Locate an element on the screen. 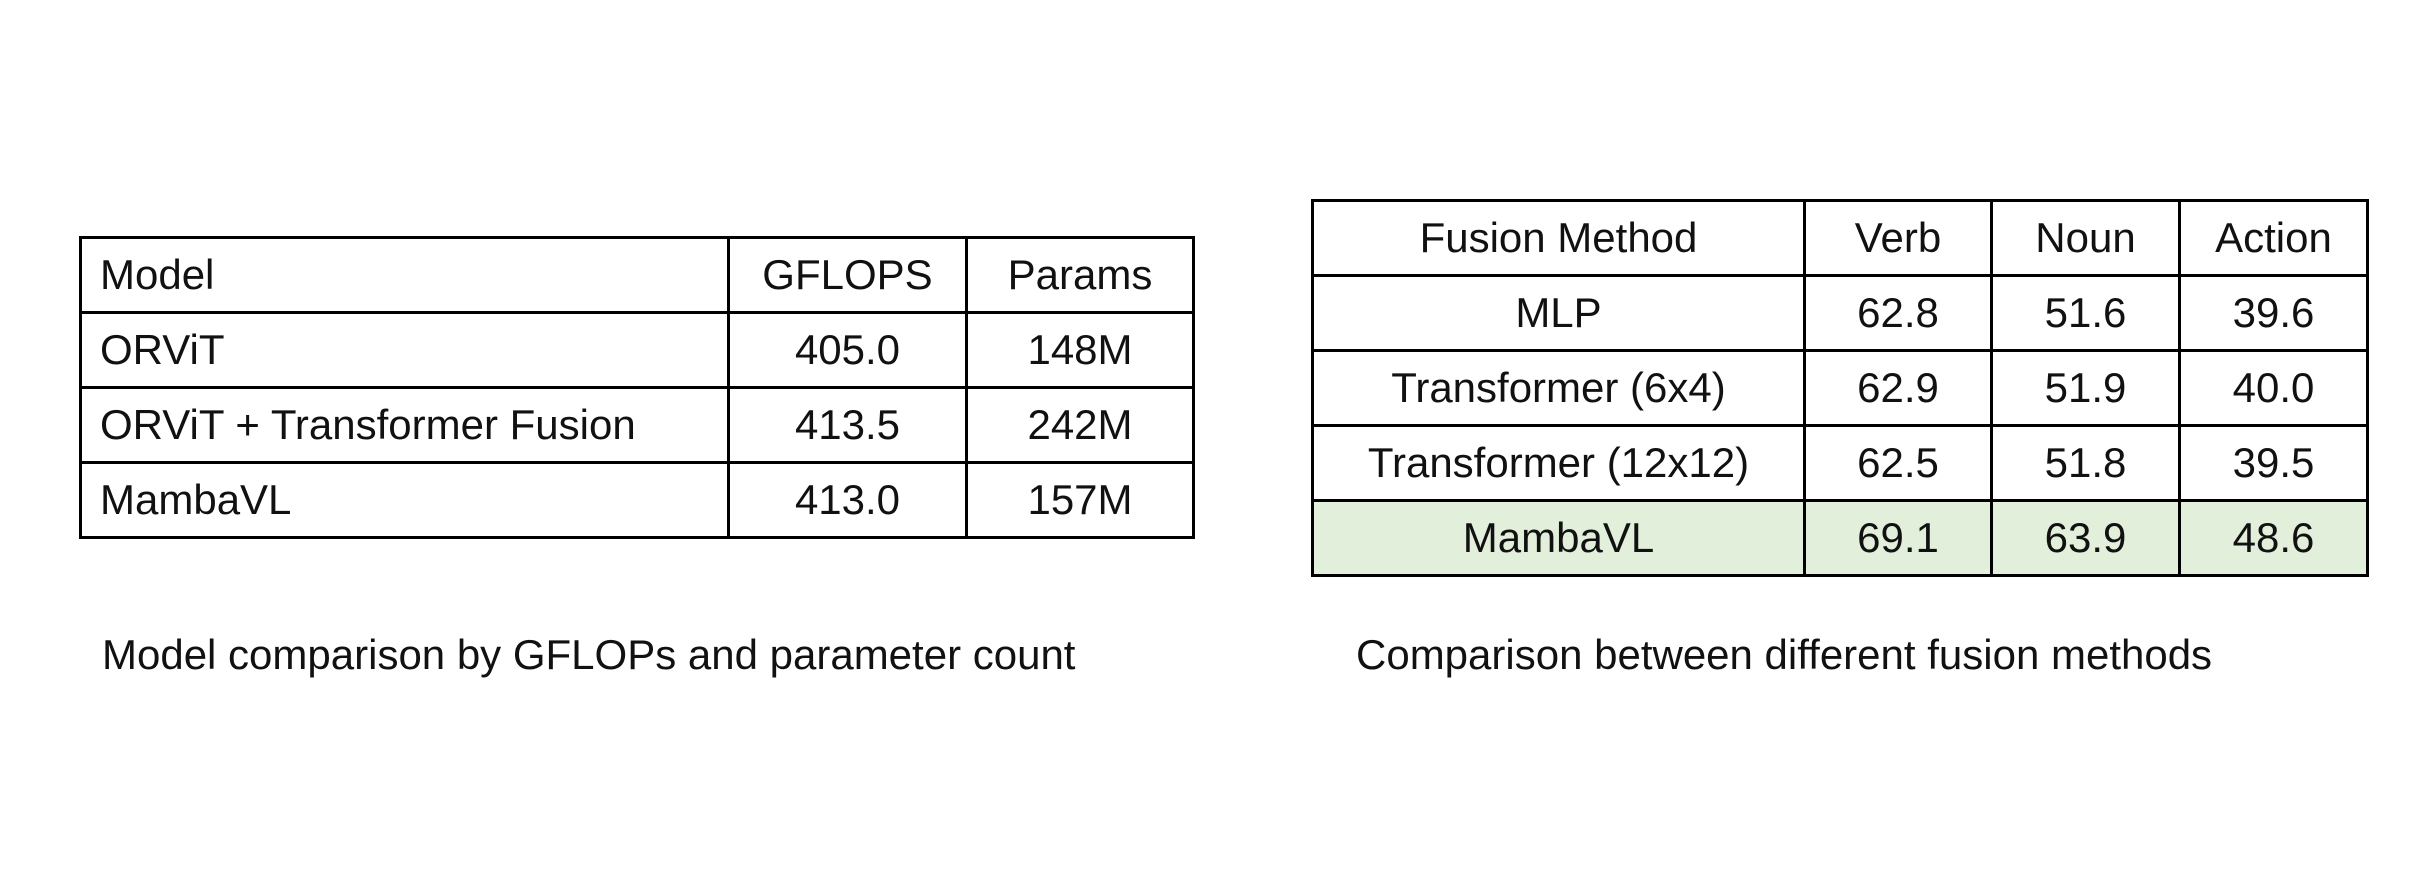 The height and width of the screenshot is (888, 2432). cell-gflops: 413.5 is located at coordinates (847, 425).